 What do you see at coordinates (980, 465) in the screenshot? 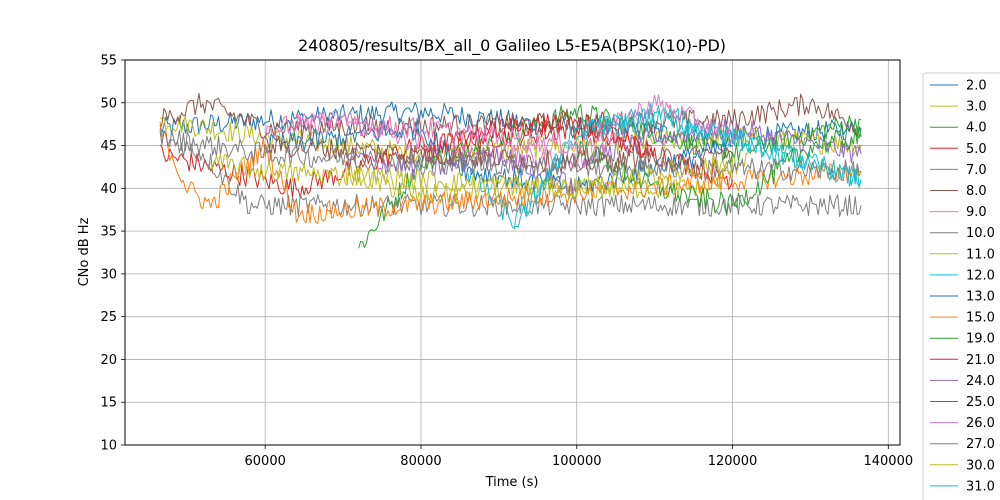
I see `legend-entry-label: 30.0` at bounding box center [980, 465].